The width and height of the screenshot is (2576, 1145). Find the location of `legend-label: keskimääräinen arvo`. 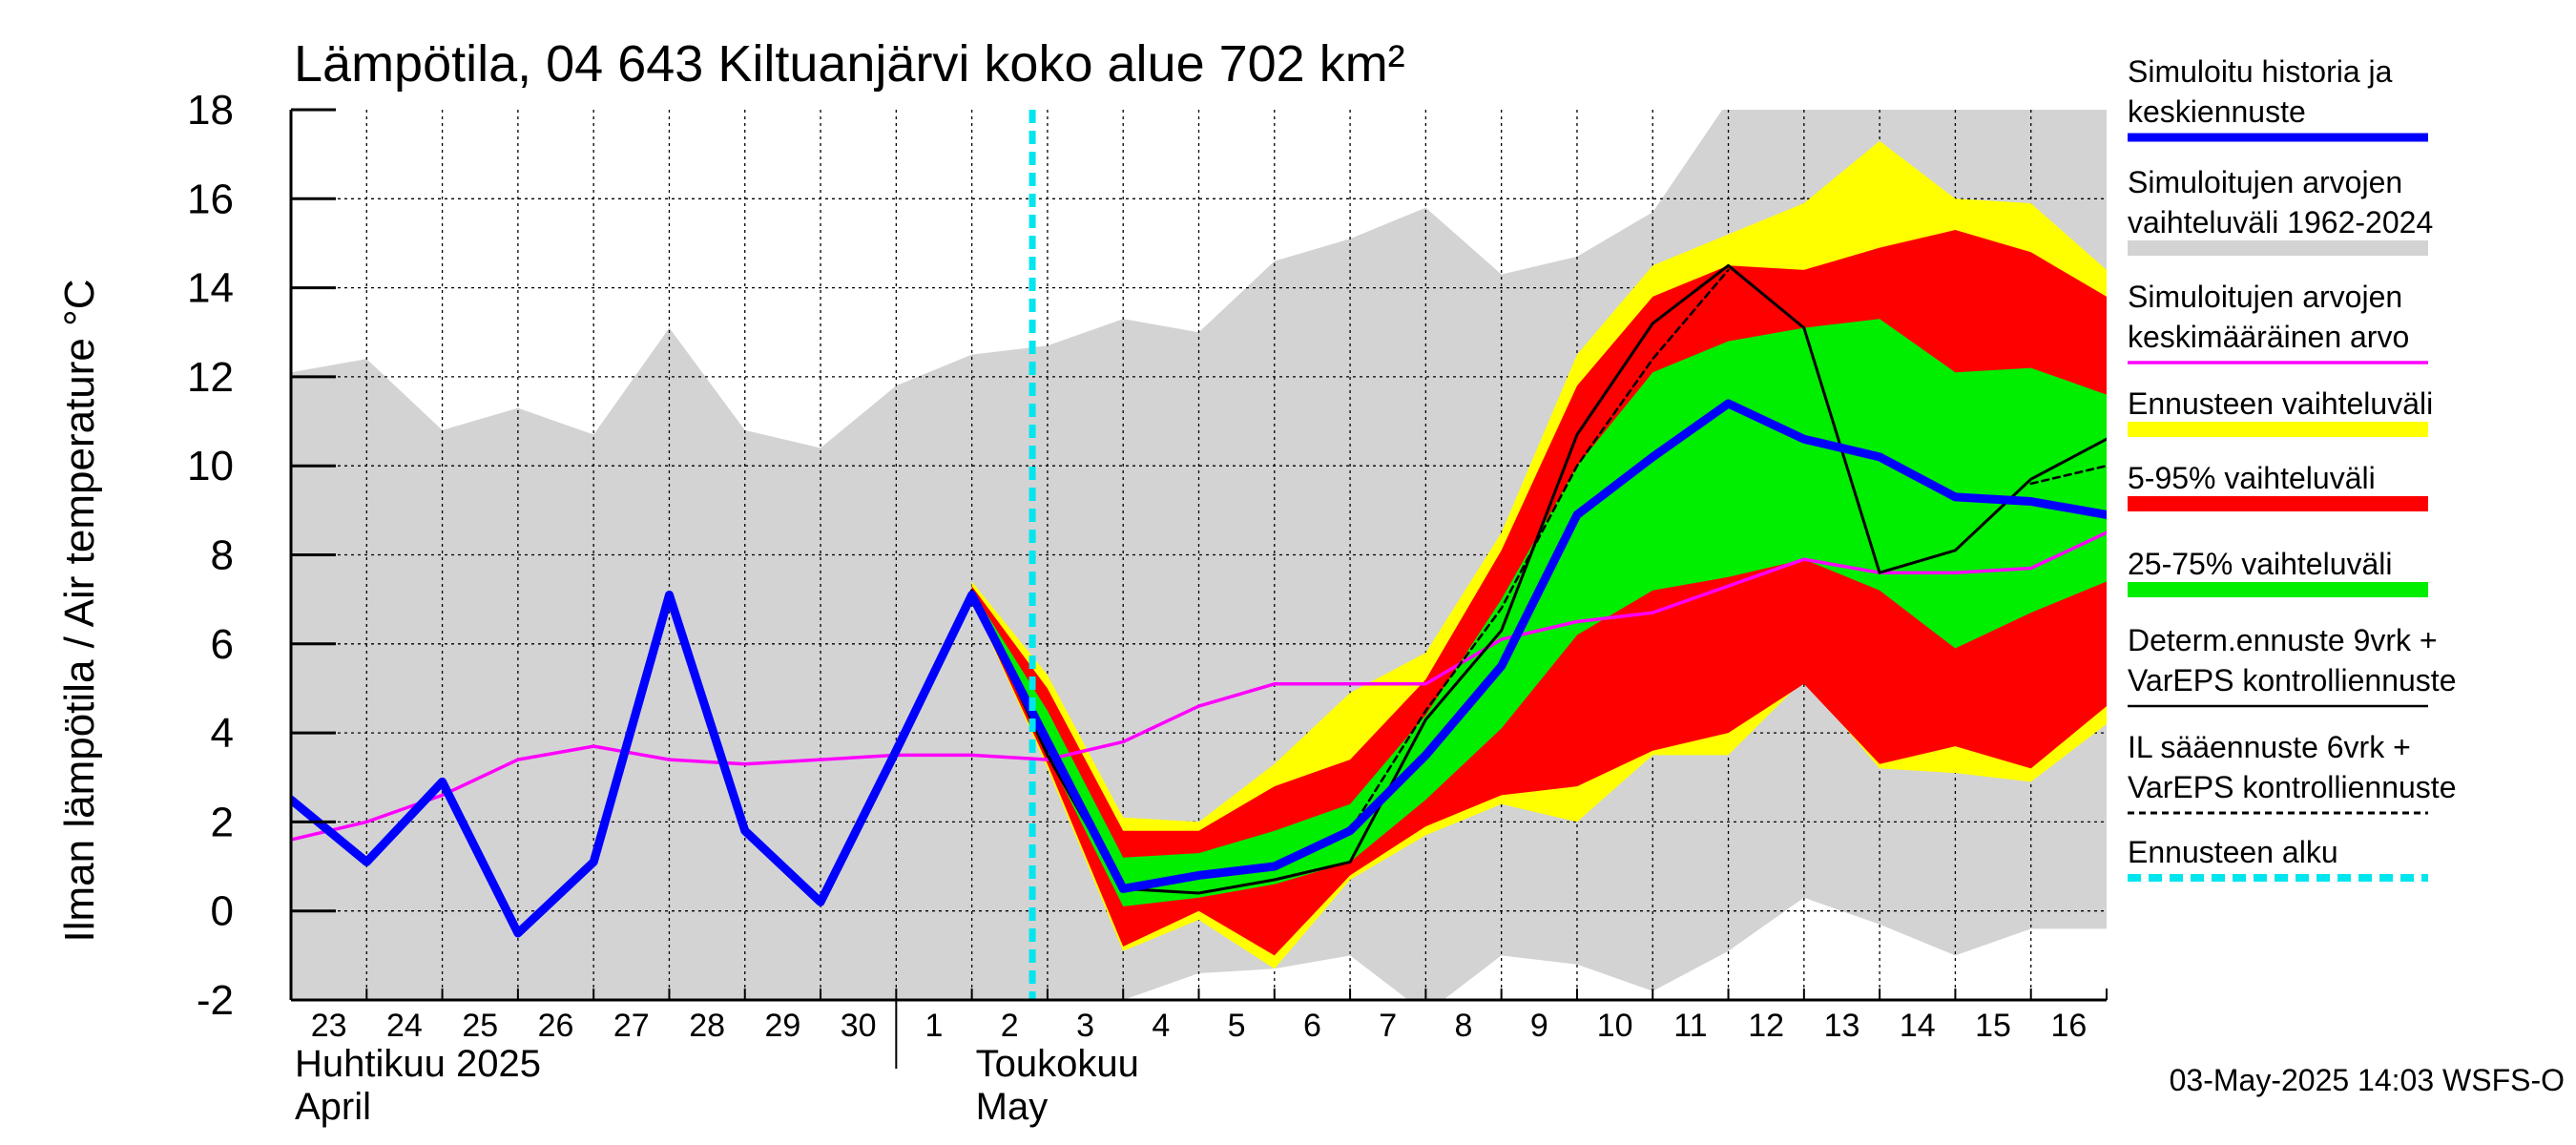

legend-label: keskimääräinen arvo is located at coordinates (2268, 337).